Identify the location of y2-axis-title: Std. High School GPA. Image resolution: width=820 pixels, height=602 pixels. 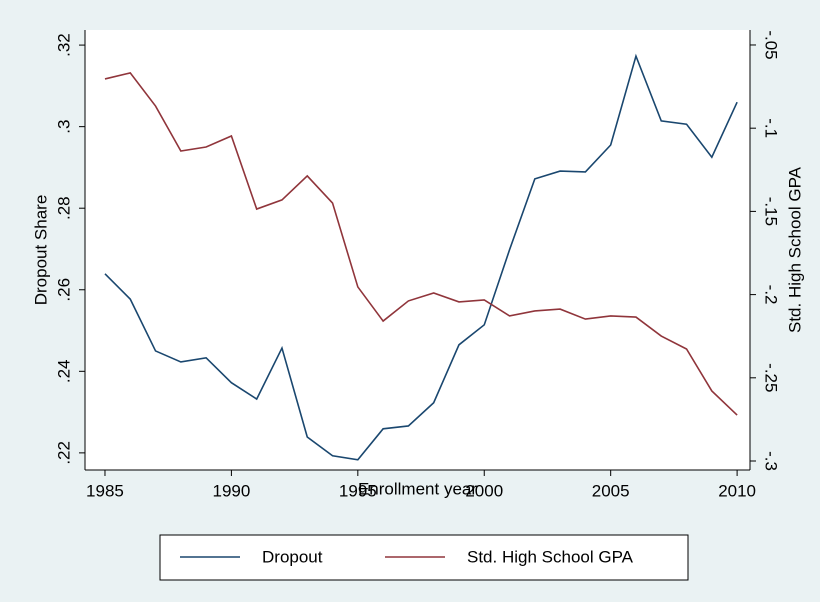
(794, 249).